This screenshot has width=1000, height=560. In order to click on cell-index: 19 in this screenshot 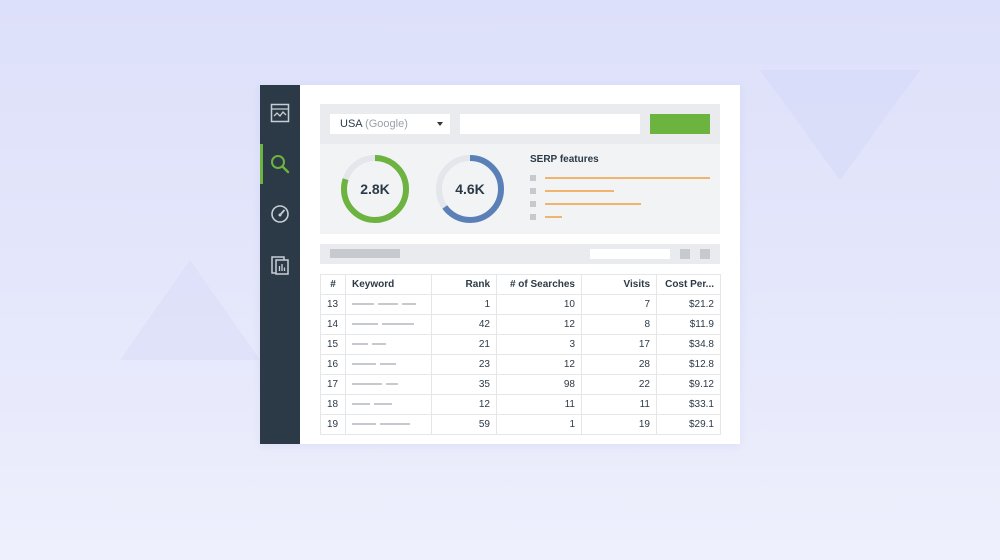, I will do `click(333, 424)`.